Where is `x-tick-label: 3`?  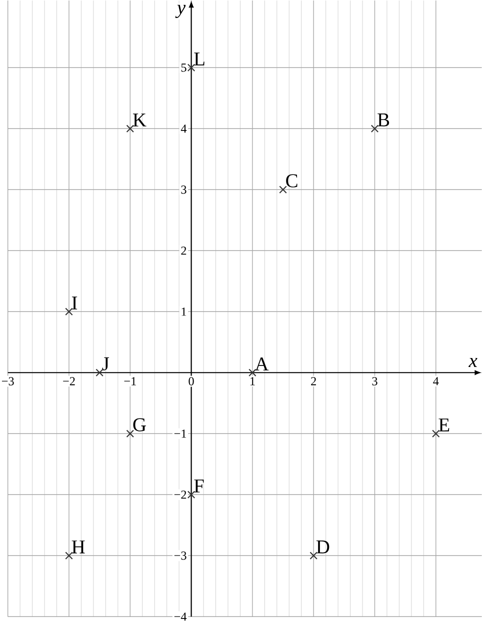 x-tick-label: 3 is located at coordinates (375, 381).